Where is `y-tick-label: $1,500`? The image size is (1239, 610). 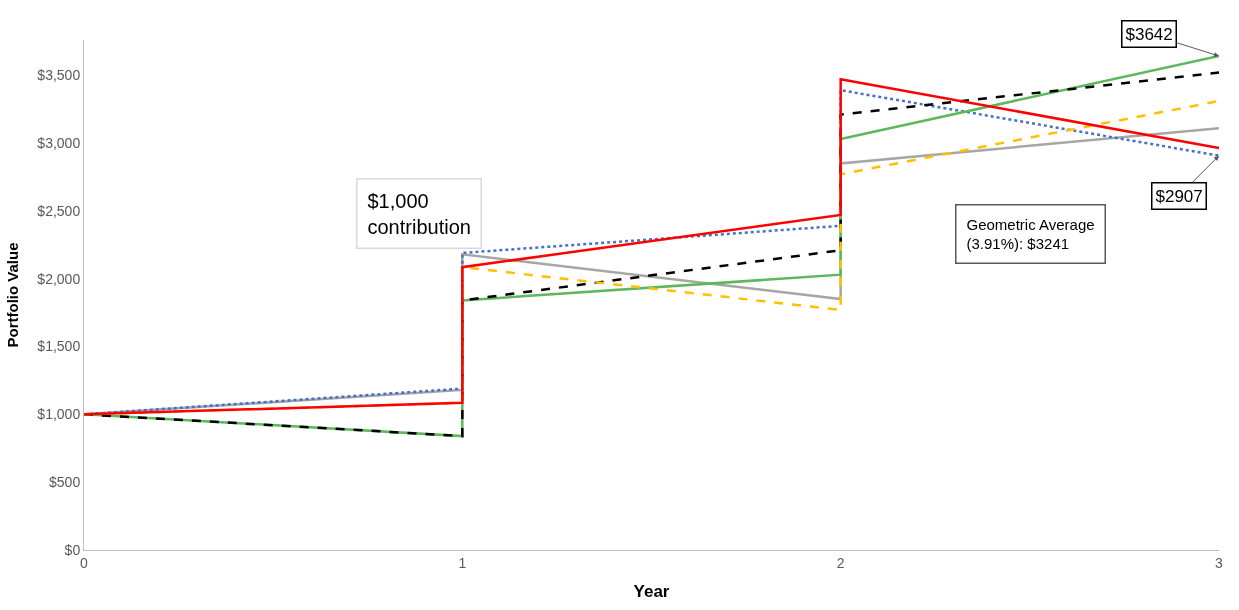
y-tick-label: $1,500 is located at coordinates (59, 346).